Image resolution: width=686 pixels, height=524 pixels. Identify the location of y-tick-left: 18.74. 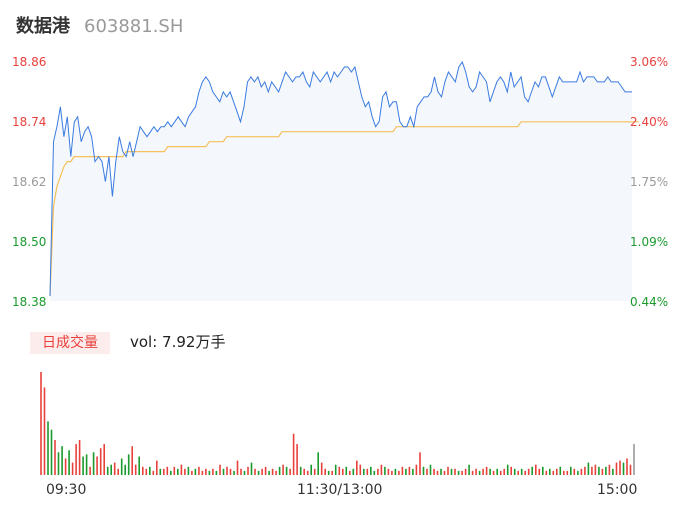
(29, 122).